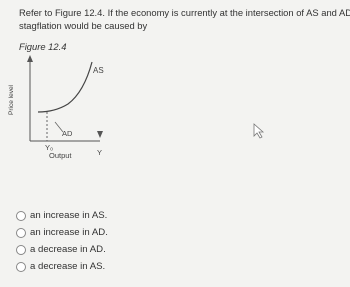  Describe the element at coordinates (67, 133) in the screenshot. I see `ad-label: AD` at that location.